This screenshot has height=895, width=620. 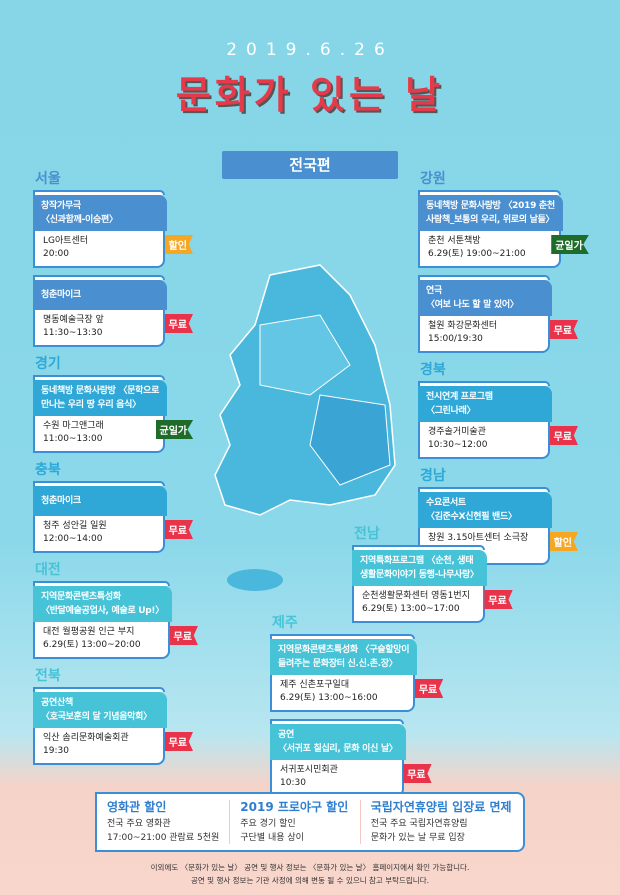 What do you see at coordinates (458, 445) in the screenshot?
I see `event-time: 10:30~12:00` at bounding box center [458, 445].